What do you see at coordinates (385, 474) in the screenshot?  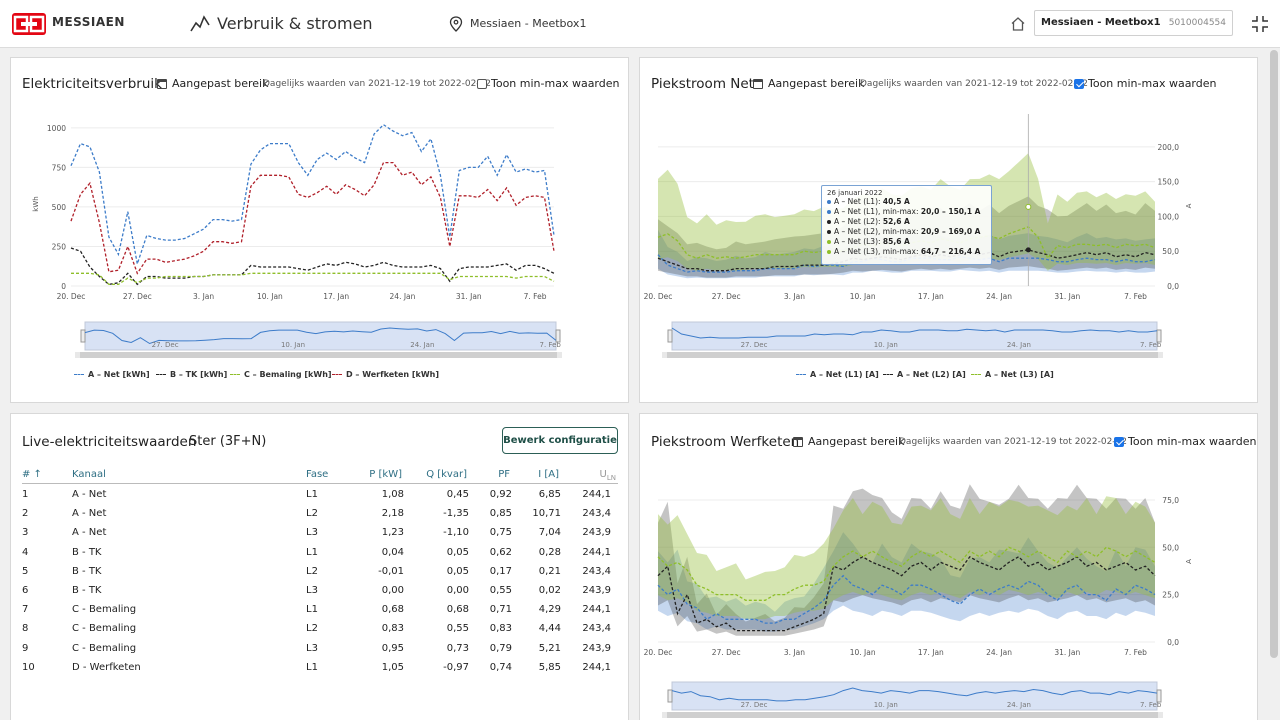 I see `column-header: P [kW]` at bounding box center [385, 474].